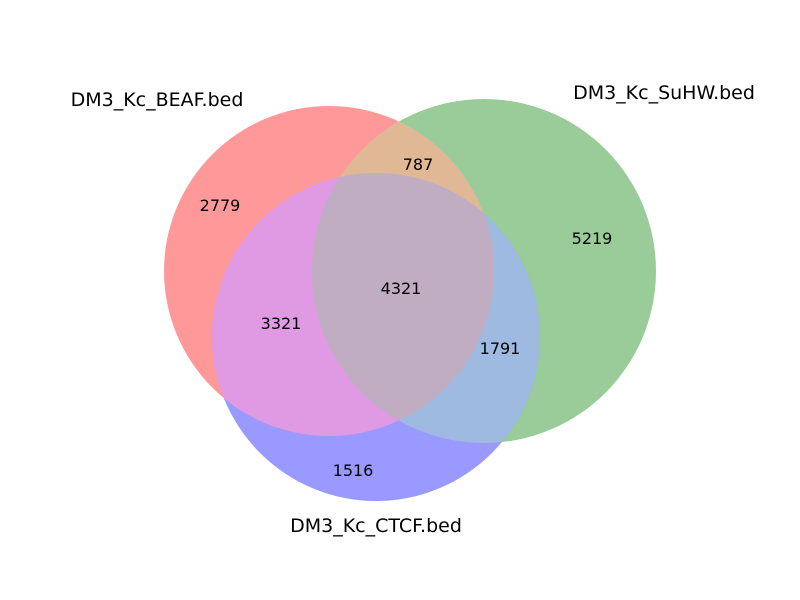 This screenshot has height=600, width=800. I want to click on region-a-only-count: 2779, so click(220, 205).